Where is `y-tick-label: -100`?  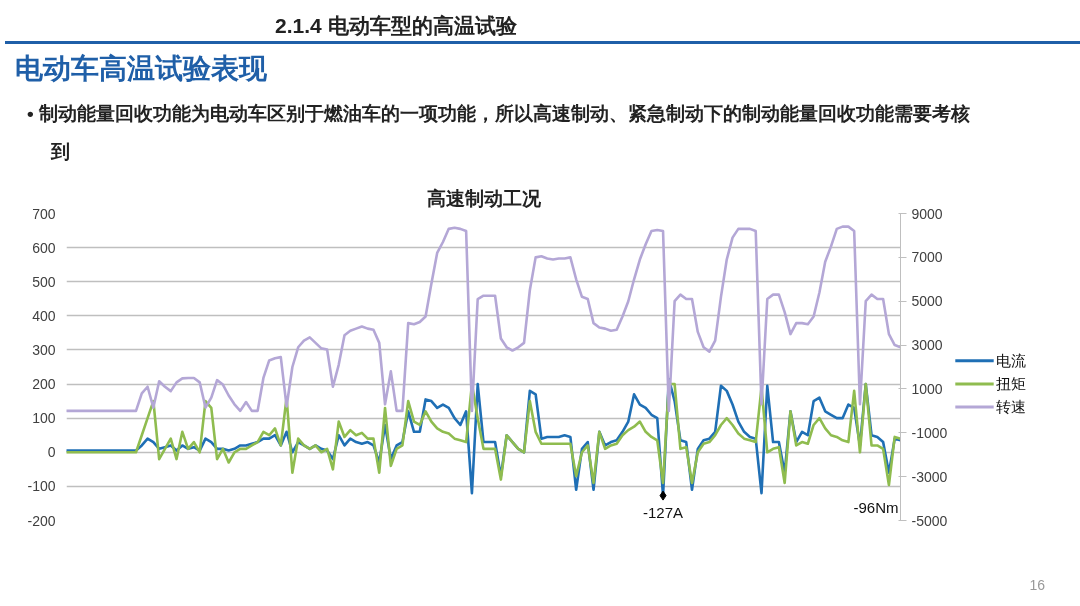 y-tick-label: -100 is located at coordinates (41, 486).